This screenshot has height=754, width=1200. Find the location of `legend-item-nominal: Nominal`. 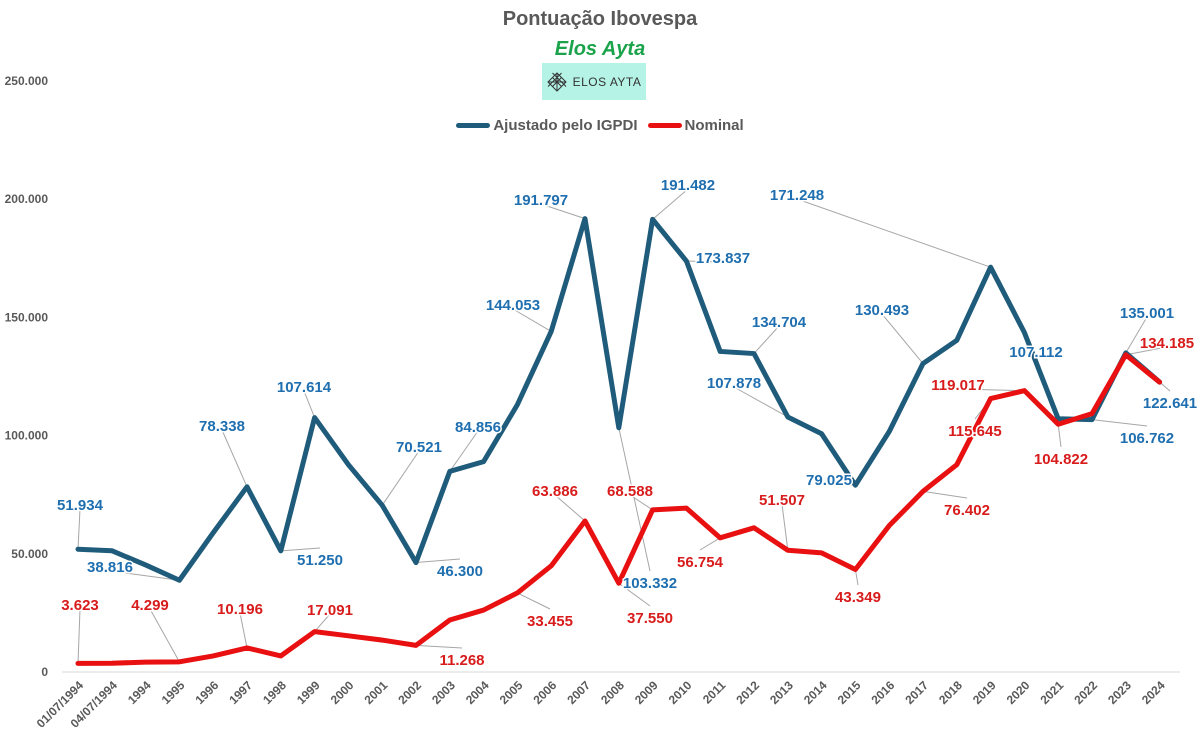

legend-item-nominal: Nominal is located at coordinates (695, 125).